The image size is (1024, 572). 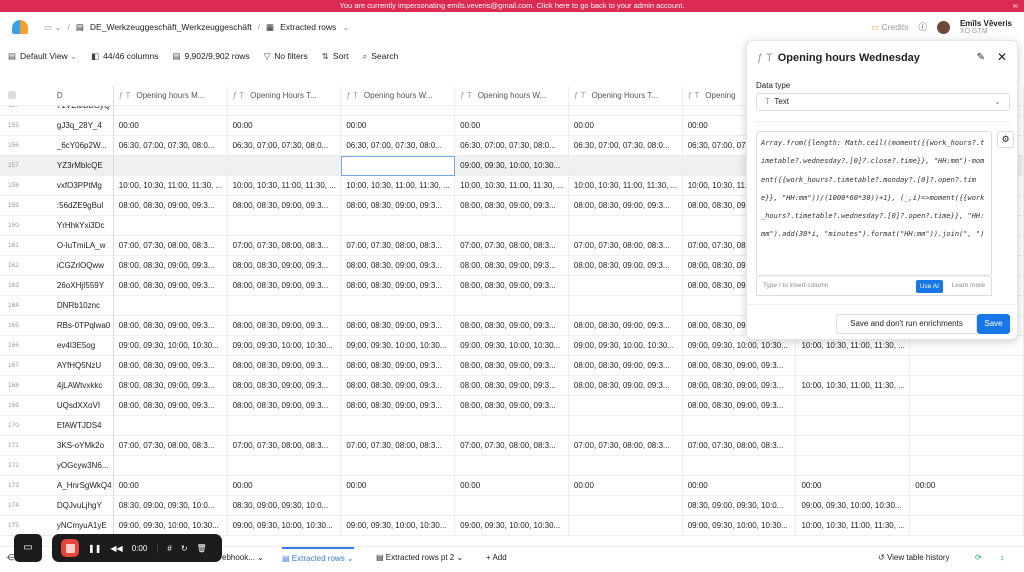 What do you see at coordinates (85, 126) in the screenshot?
I see `row-id: gJ3q_28Y_4` at bounding box center [85, 126].